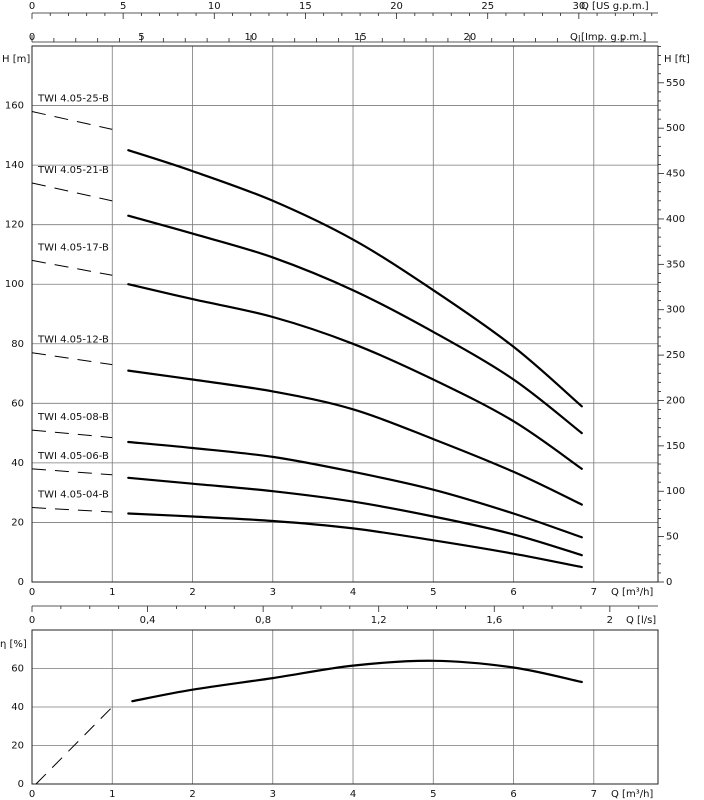 The height and width of the screenshot is (800, 704). I want to click on series-label: TWI 4.05-21-B, so click(73, 170).